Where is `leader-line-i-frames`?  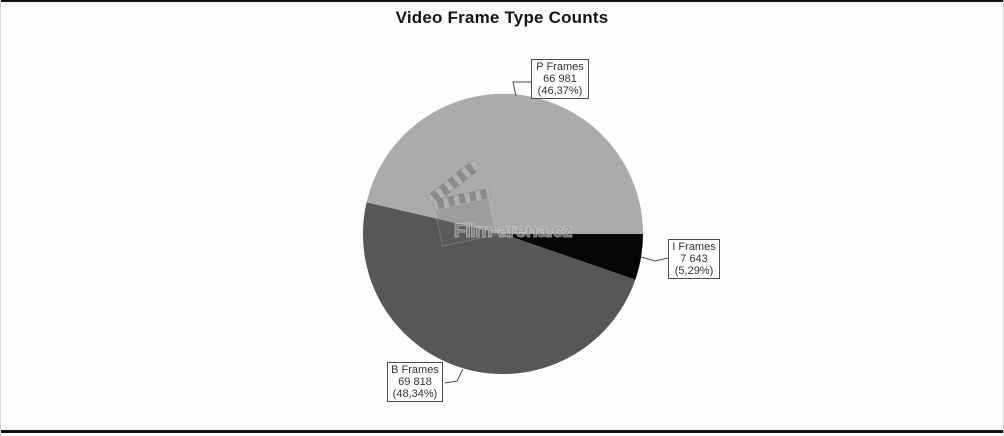
leader-line-i-frames is located at coordinates (654, 259).